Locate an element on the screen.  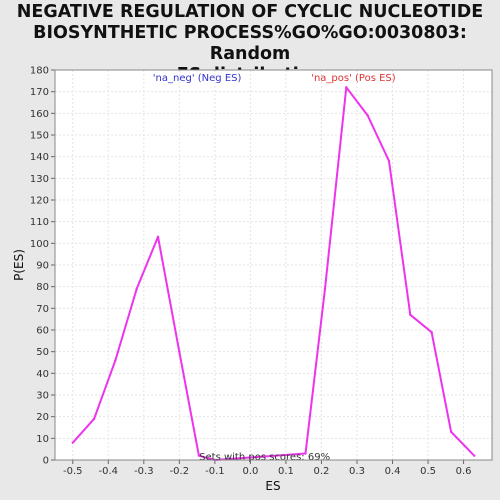
x-tick-label: 0.3 is located at coordinates (357, 471).